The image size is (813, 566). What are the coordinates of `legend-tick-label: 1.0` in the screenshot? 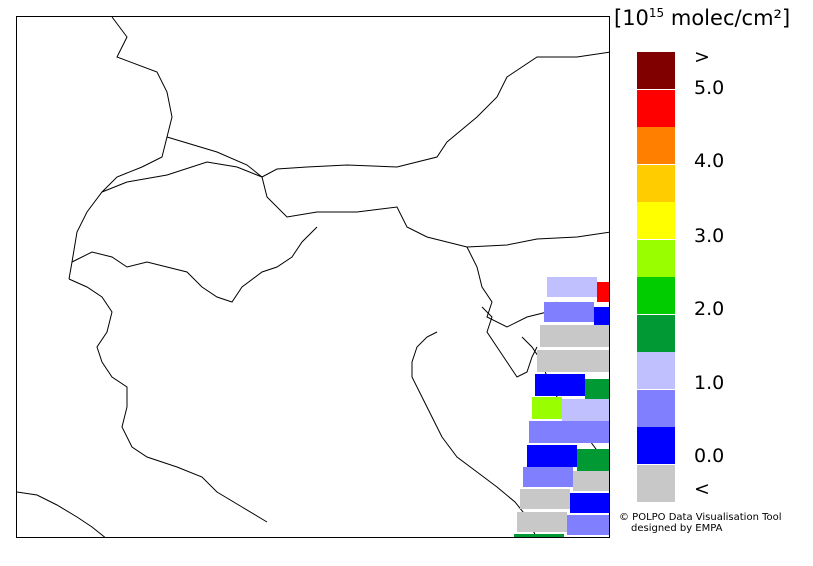 It's located at (709, 383).